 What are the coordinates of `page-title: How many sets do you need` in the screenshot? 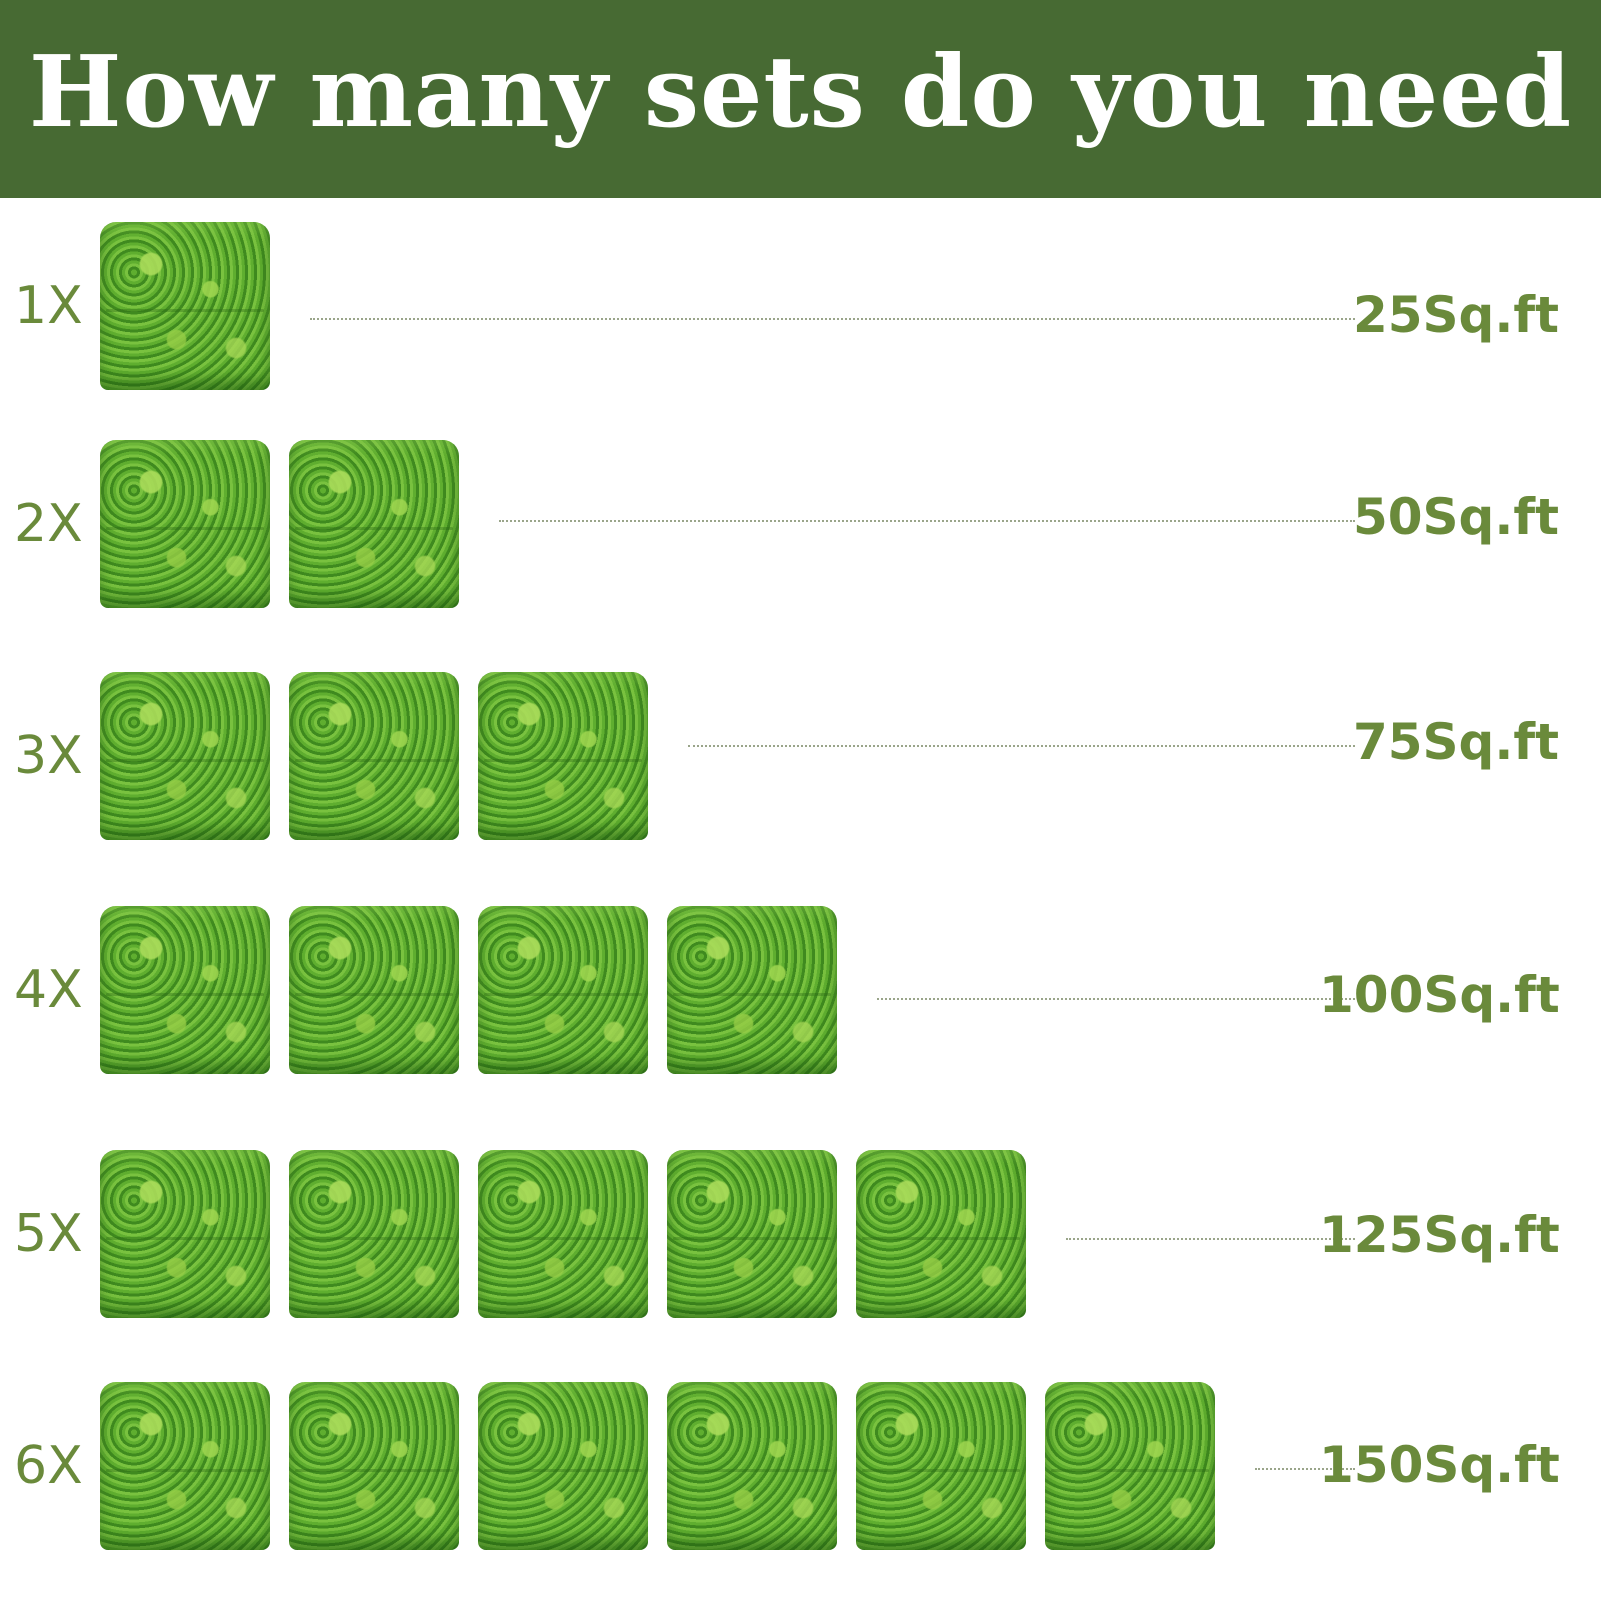 It's located at (800, 92).